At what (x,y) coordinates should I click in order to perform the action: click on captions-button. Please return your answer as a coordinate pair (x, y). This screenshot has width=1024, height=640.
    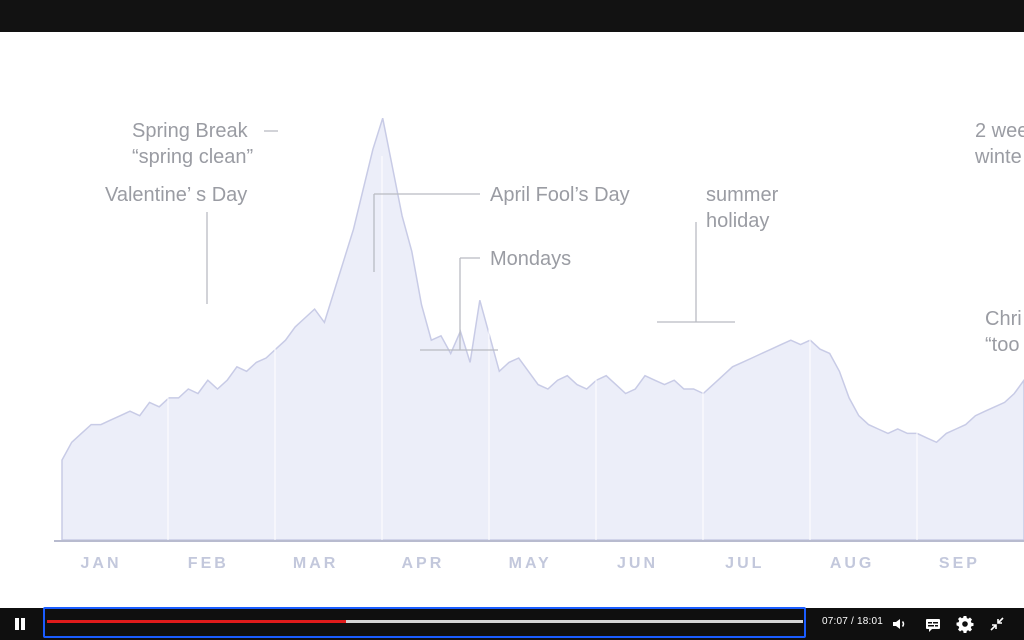
    Looking at the image, I should click on (933, 624).